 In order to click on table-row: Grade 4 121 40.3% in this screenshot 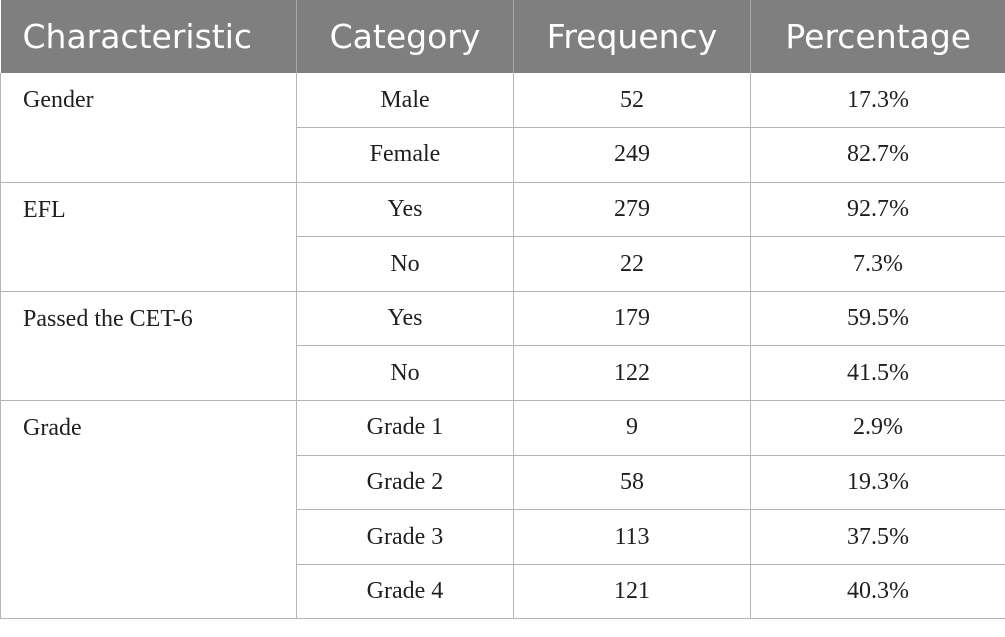, I will do `click(503, 592)`.